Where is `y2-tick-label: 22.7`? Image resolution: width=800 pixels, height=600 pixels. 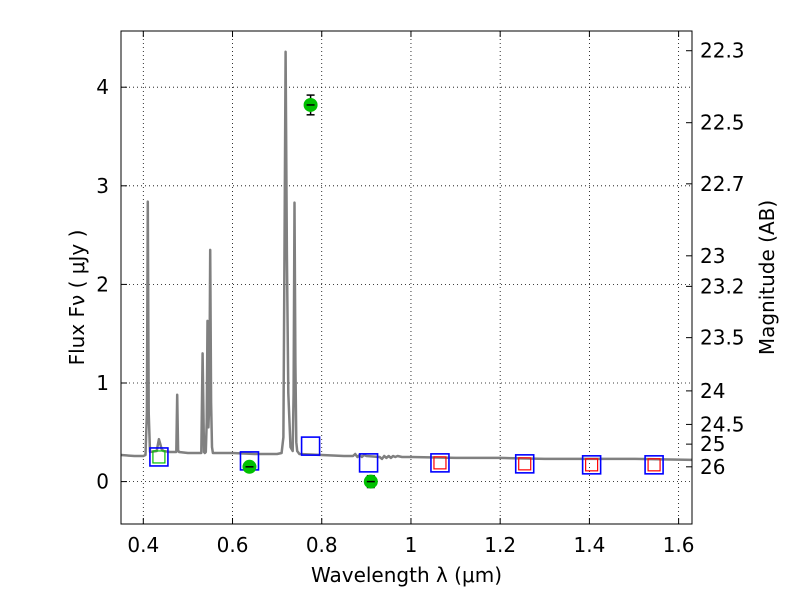 y2-tick-label: 22.7 is located at coordinates (722, 184).